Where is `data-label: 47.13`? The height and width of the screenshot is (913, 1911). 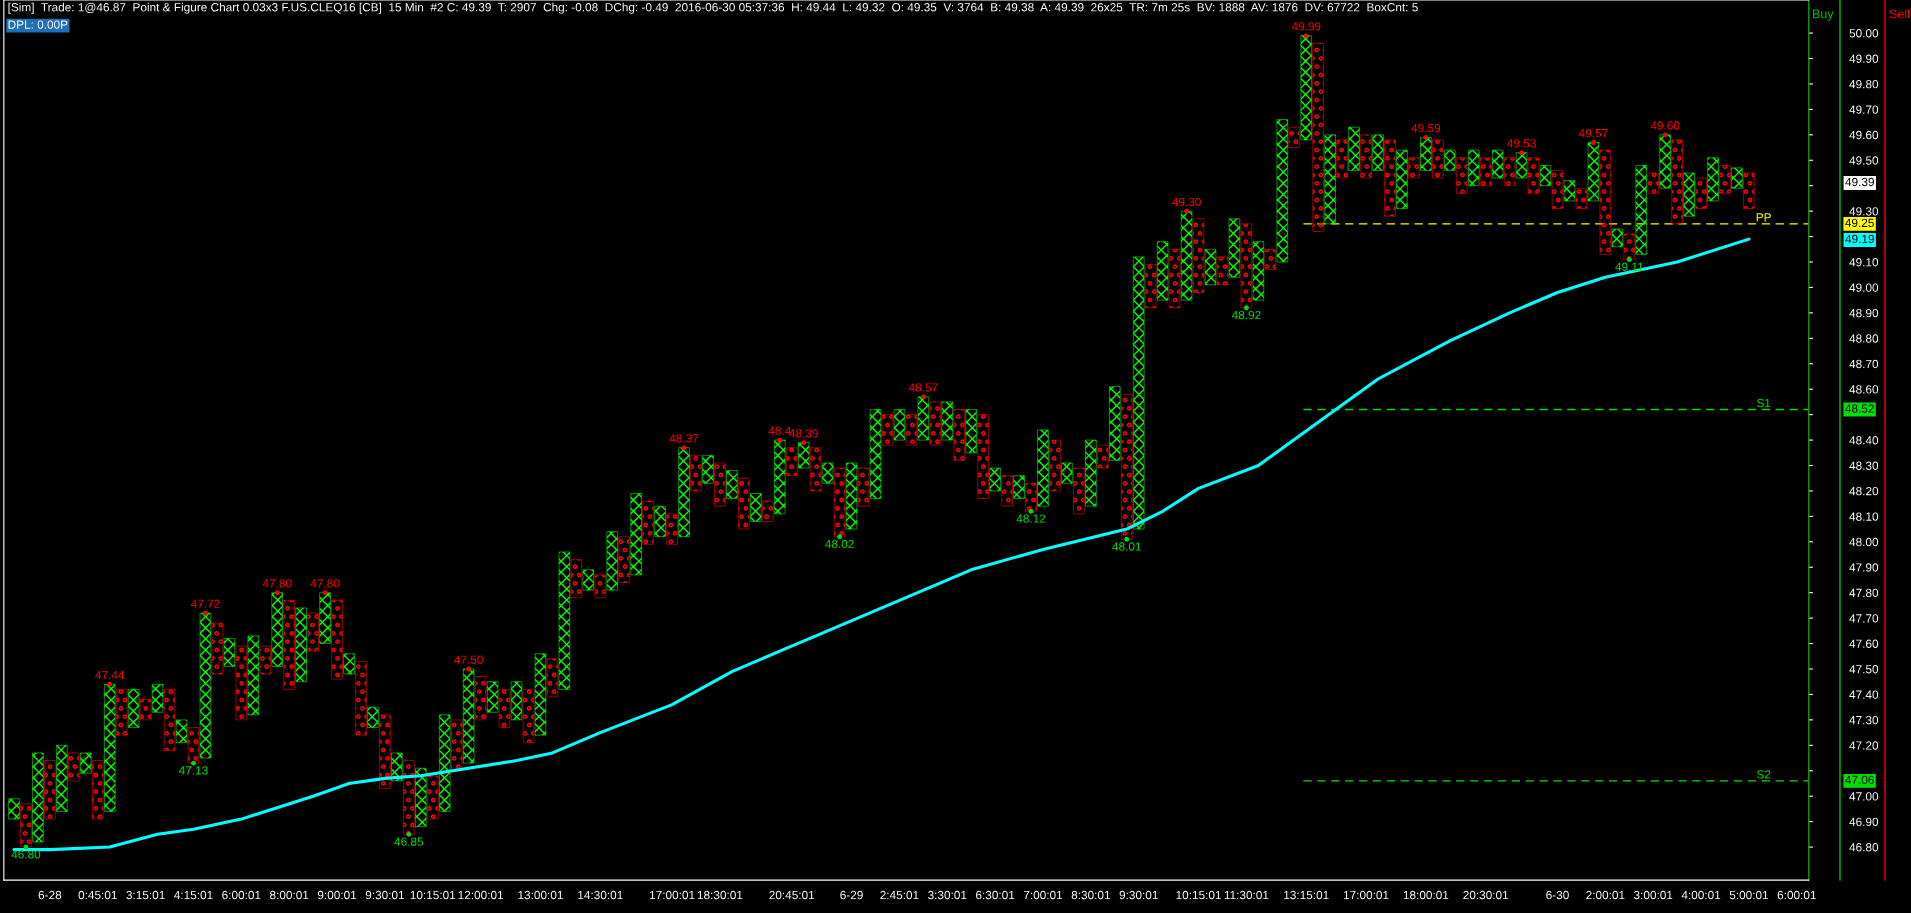
data-label: 47.13 is located at coordinates (193, 770).